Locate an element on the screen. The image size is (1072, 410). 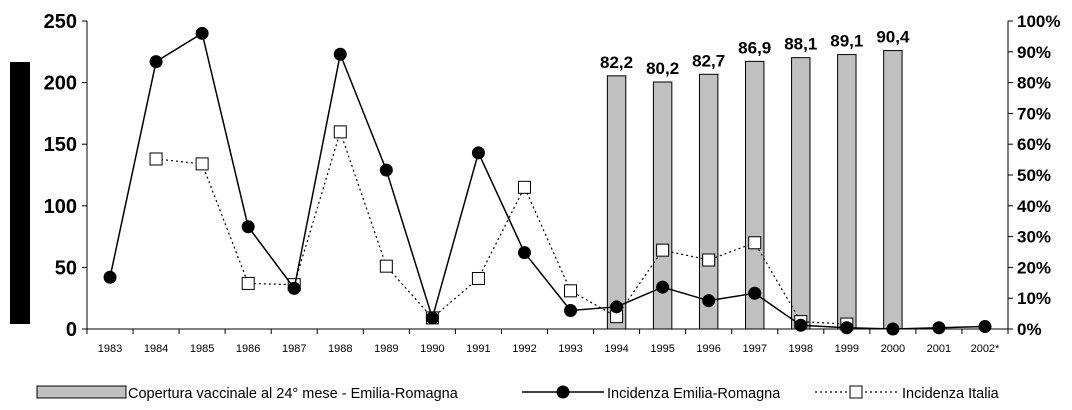
y-left-tick-label: 50 is located at coordinates (66, 268).